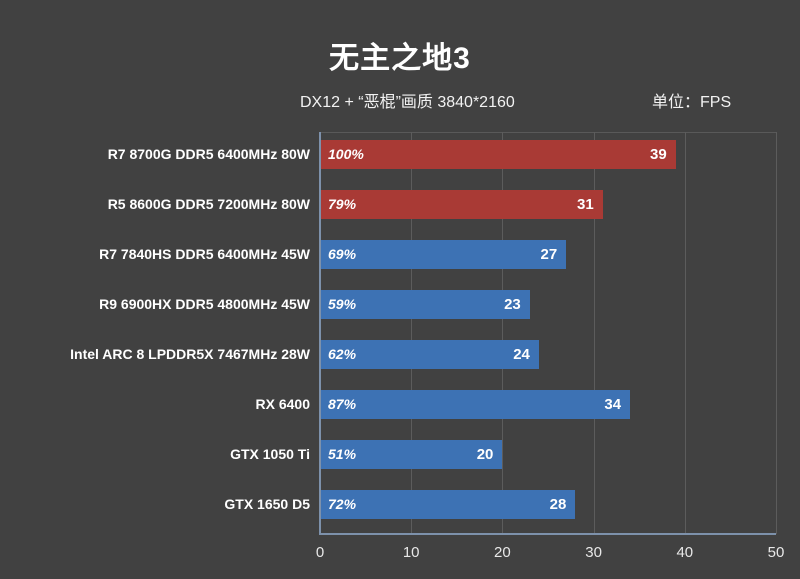 The height and width of the screenshot is (579, 800). What do you see at coordinates (613, 404) in the screenshot?
I see `bar-value-label: 34` at bounding box center [613, 404].